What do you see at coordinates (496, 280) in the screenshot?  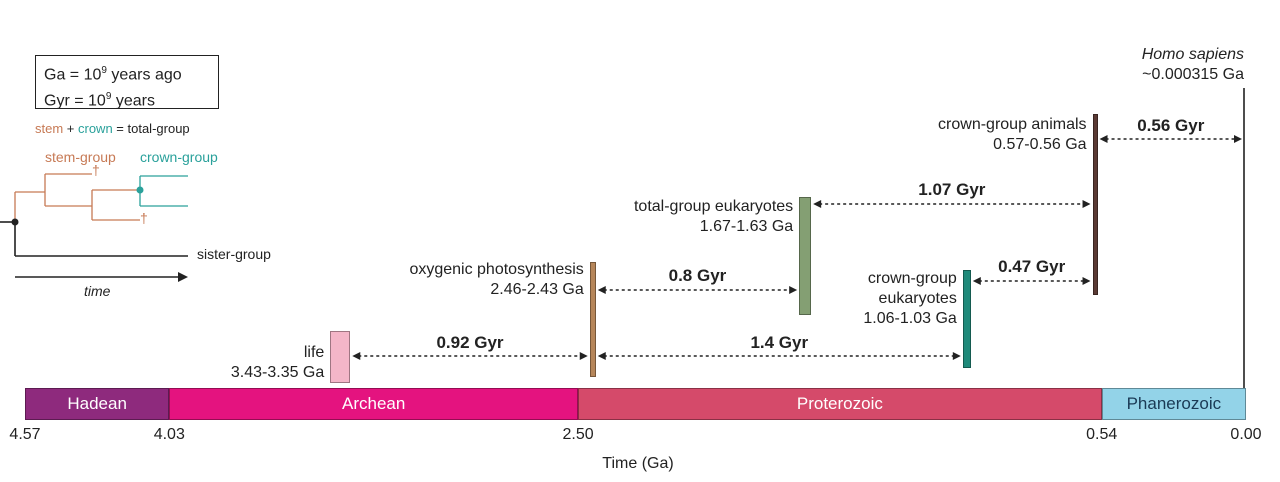 I see `event-label-oxygenic: oxygenic photosynthesis 2.46-2.43 Ga` at bounding box center [496, 280].